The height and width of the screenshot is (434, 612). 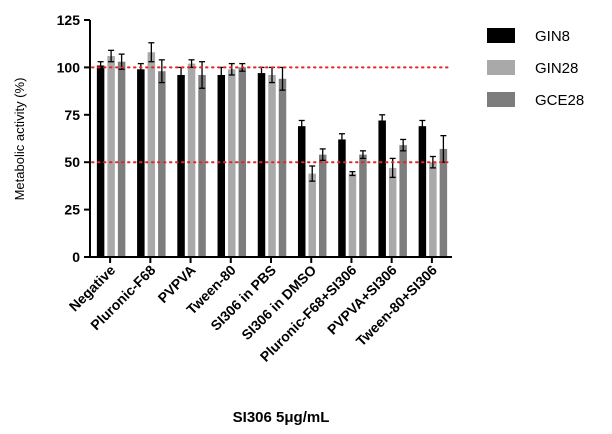 I want to click on y-axis: 0 25 50 75 100 125, so click(x=74, y=138).